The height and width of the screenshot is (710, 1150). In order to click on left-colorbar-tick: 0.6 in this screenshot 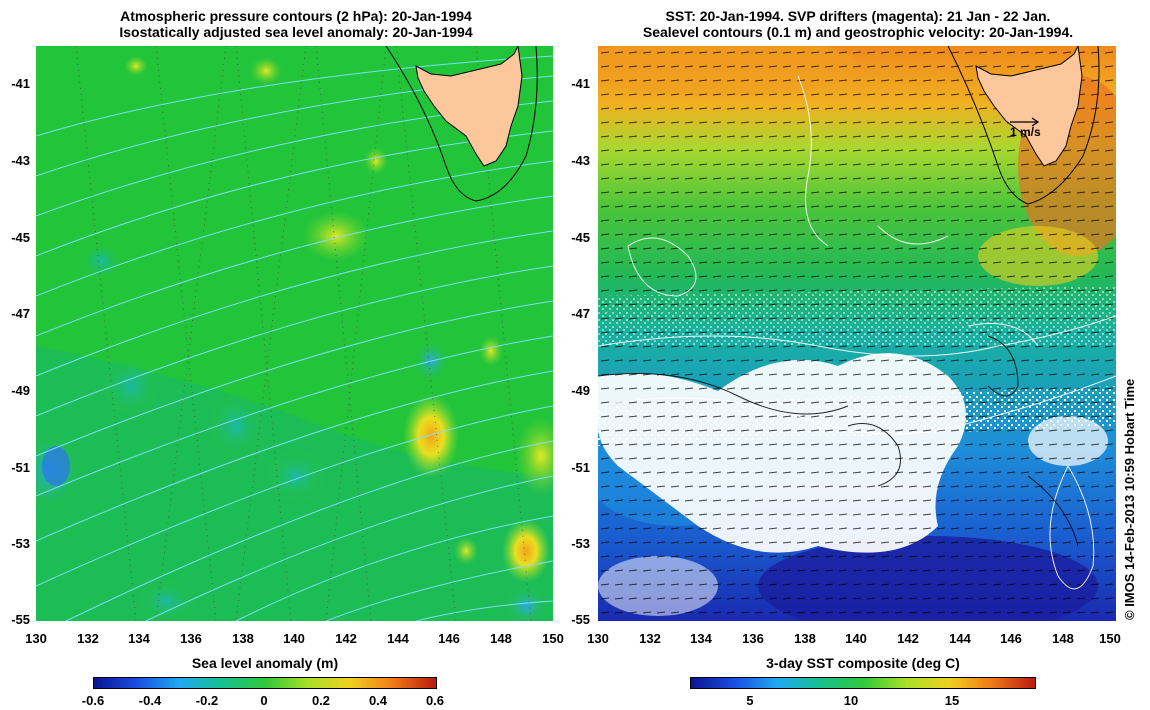, I will do `click(435, 700)`.